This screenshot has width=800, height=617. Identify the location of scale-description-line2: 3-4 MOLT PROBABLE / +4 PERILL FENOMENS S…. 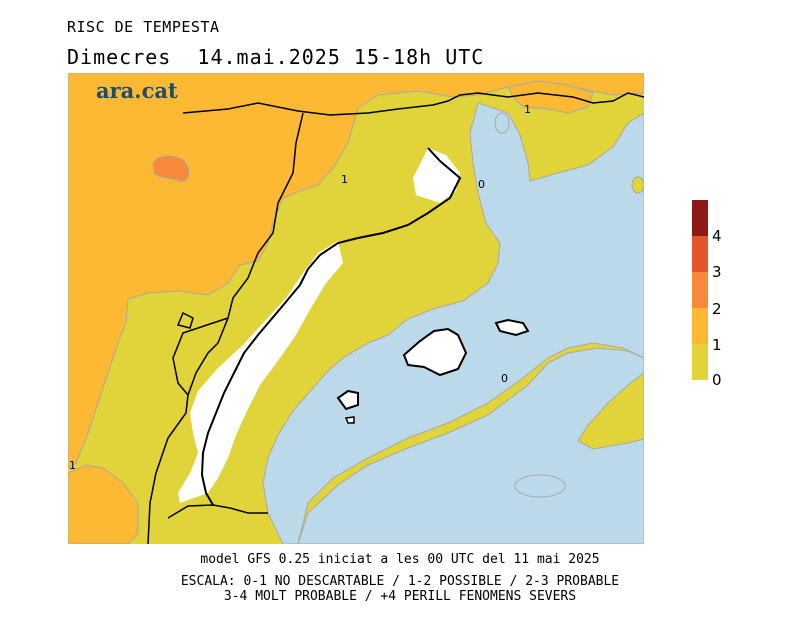
(400, 596).